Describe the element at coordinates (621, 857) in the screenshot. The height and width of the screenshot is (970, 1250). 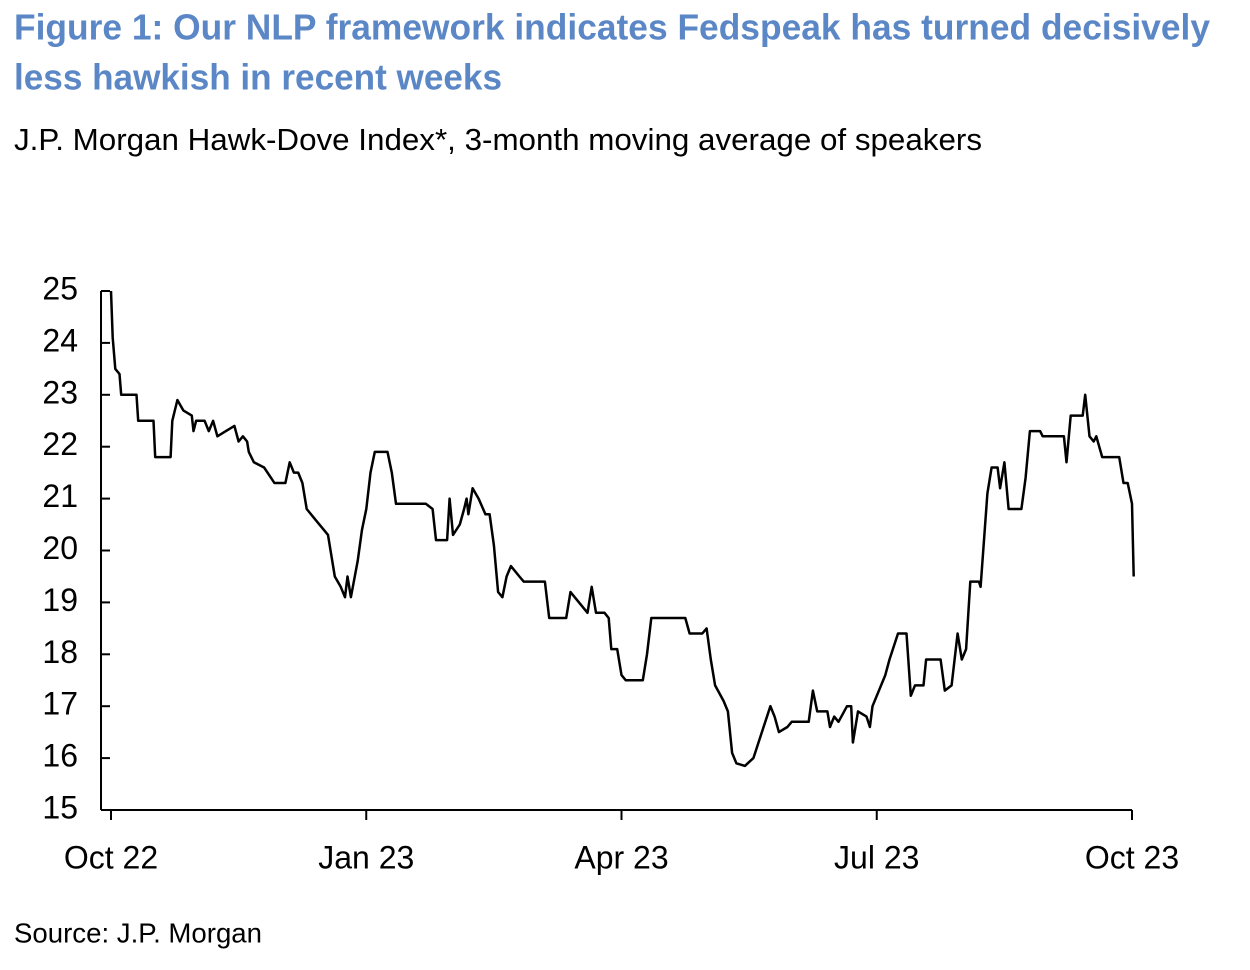
I see `x-tick-label: Apr 23` at that location.